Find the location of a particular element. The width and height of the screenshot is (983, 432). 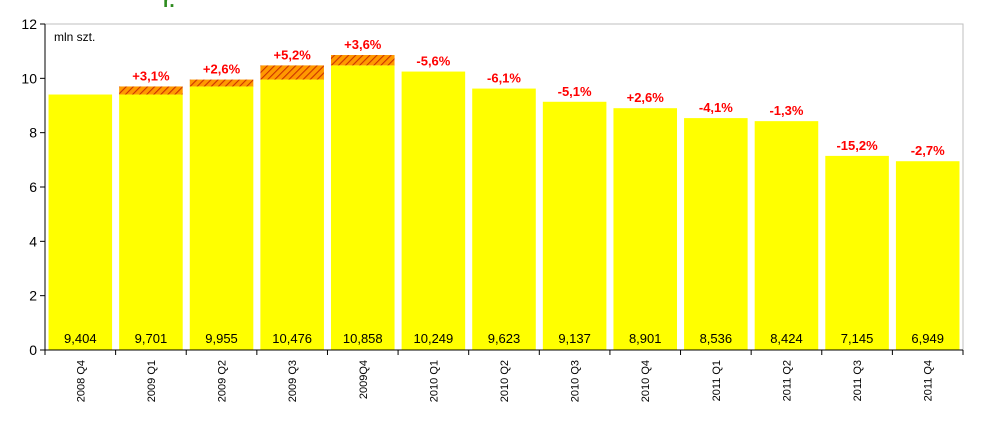

change-label: -1,3% is located at coordinates (786, 110).